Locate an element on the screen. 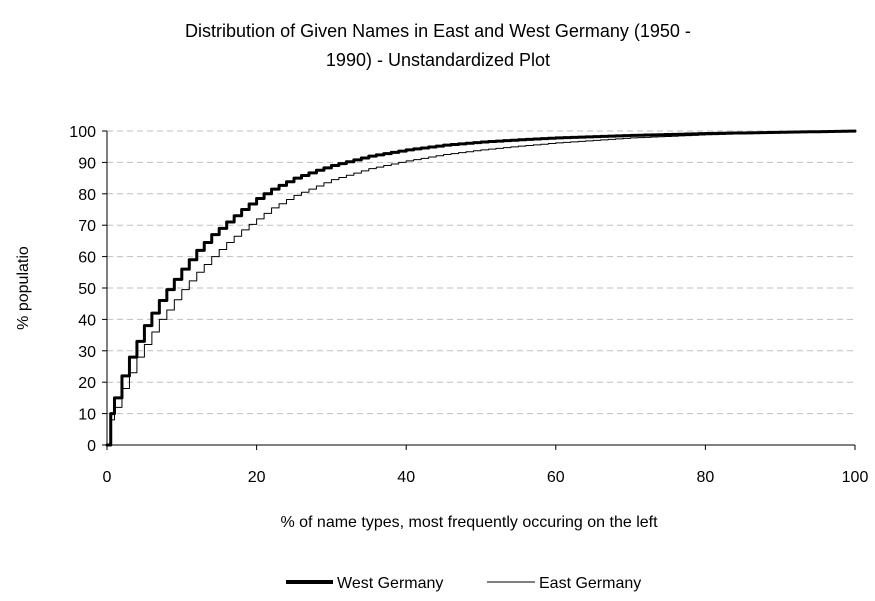  x-tick-label: 100 is located at coordinates (855, 477).